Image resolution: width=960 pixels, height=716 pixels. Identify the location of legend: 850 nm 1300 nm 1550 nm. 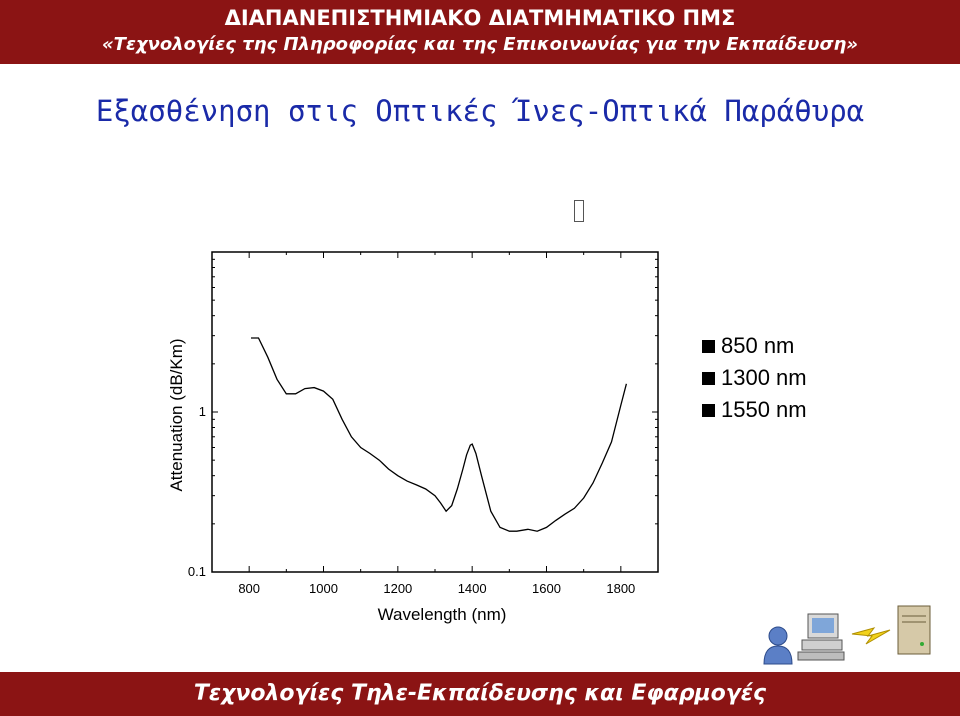
(754, 378).